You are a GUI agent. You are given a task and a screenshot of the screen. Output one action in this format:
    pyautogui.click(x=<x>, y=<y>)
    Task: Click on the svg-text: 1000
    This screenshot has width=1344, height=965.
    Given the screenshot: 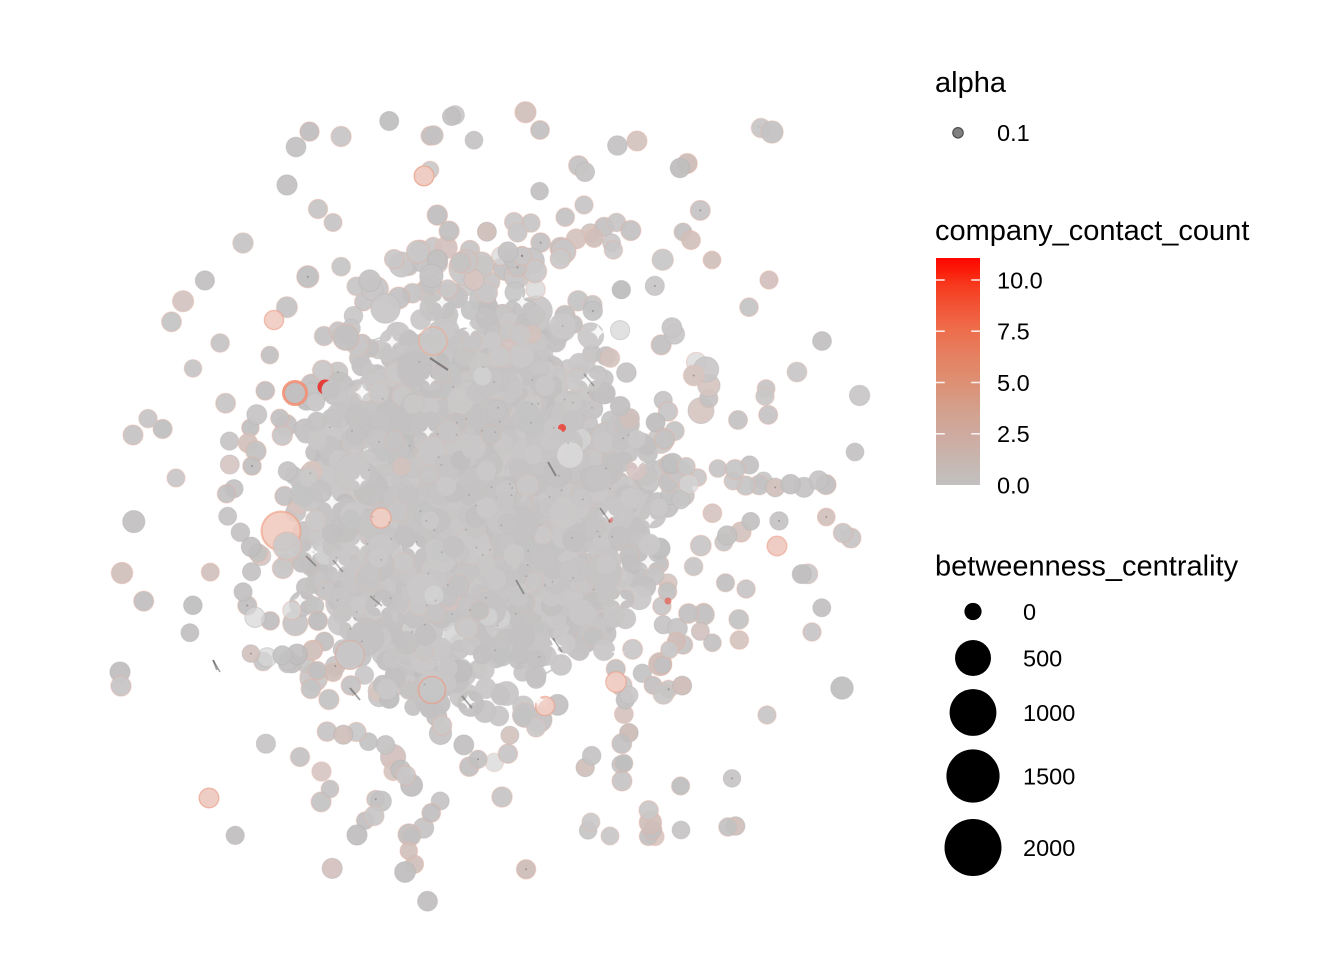 What is the action you would take?
    pyautogui.click(x=1049, y=713)
    